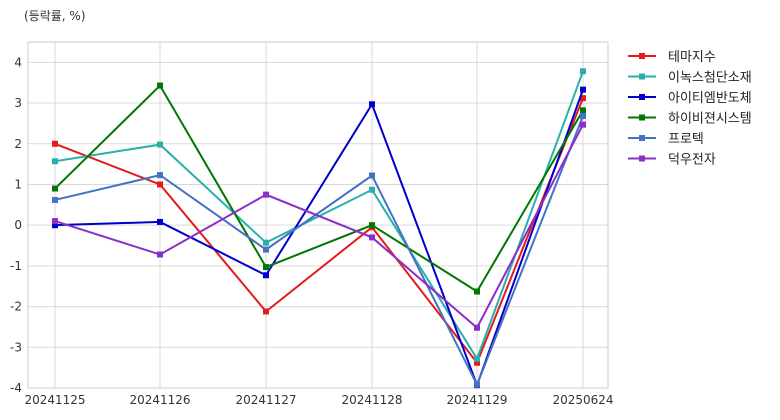 The image size is (780, 420). Describe the element at coordinates (710, 98) in the screenshot. I see `legend-label: 아이티엠반도체` at that location.